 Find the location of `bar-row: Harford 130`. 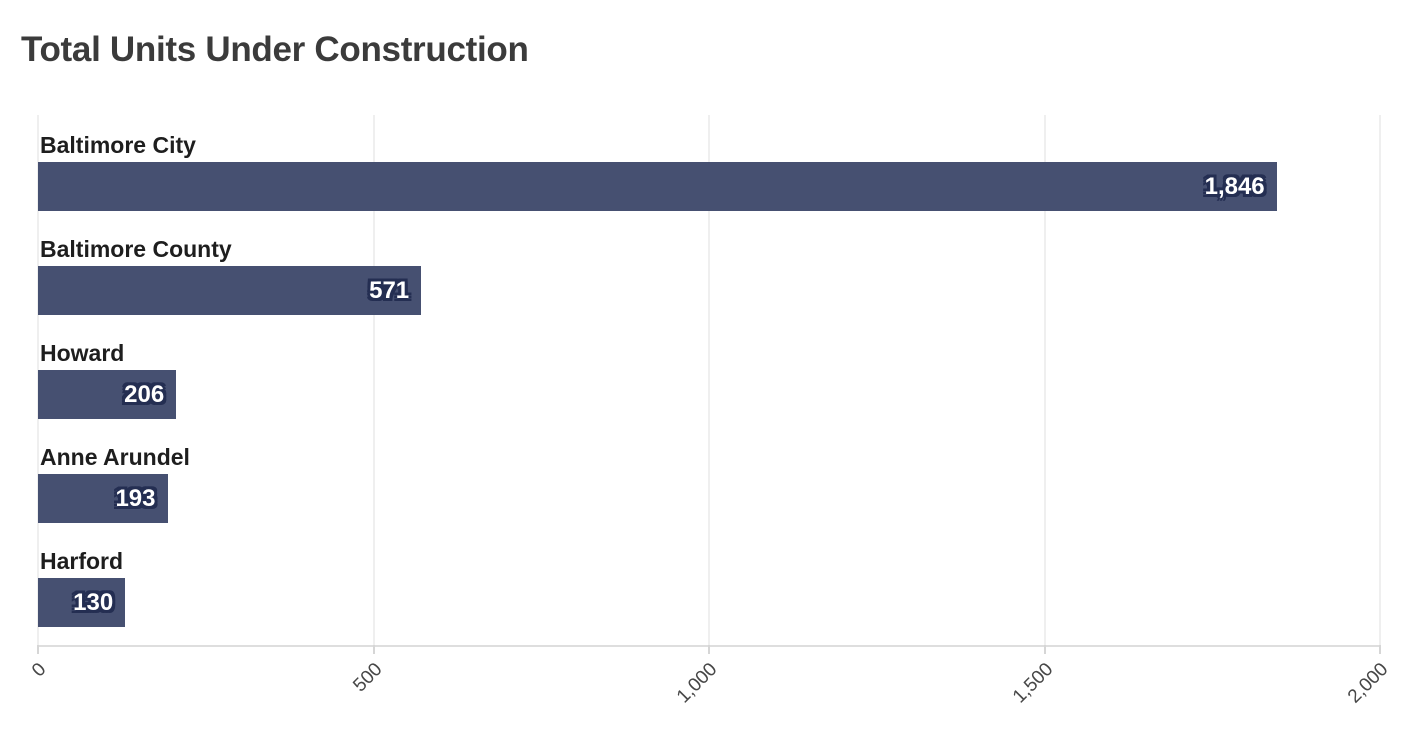

bar-row: Harford 130 is located at coordinates (709, 583).